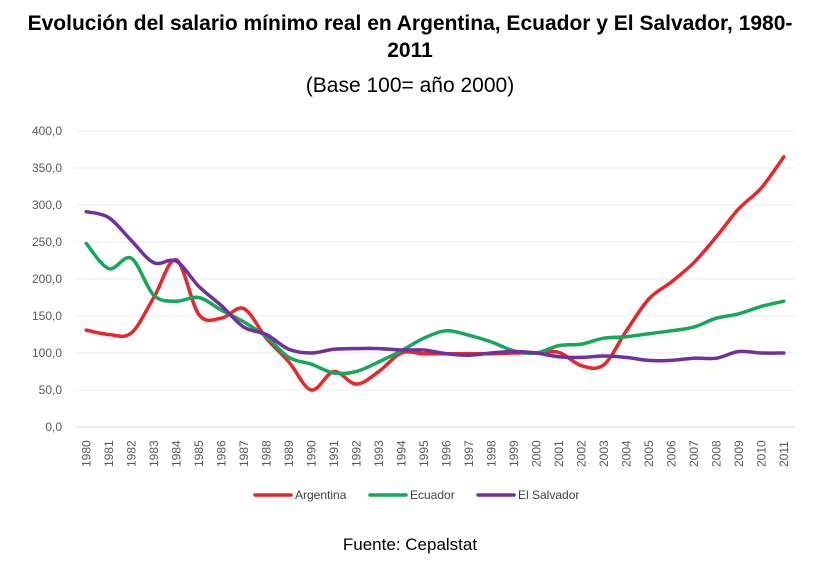  Describe the element at coordinates (424, 453) in the screenshot. I see `x-tick-label: 1995` at that location.